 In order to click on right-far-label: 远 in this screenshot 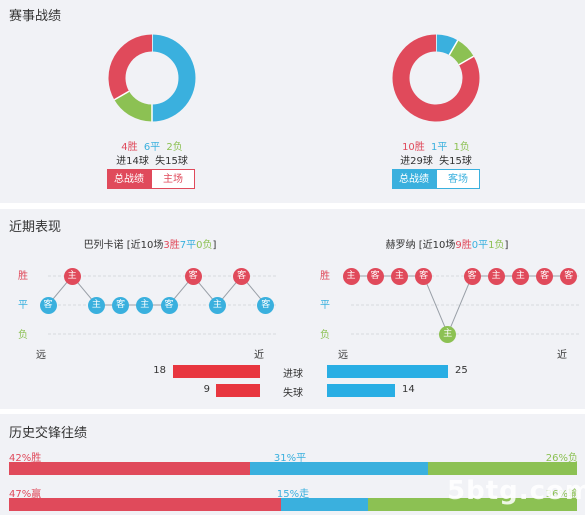, I will do `click(343, 355)`.